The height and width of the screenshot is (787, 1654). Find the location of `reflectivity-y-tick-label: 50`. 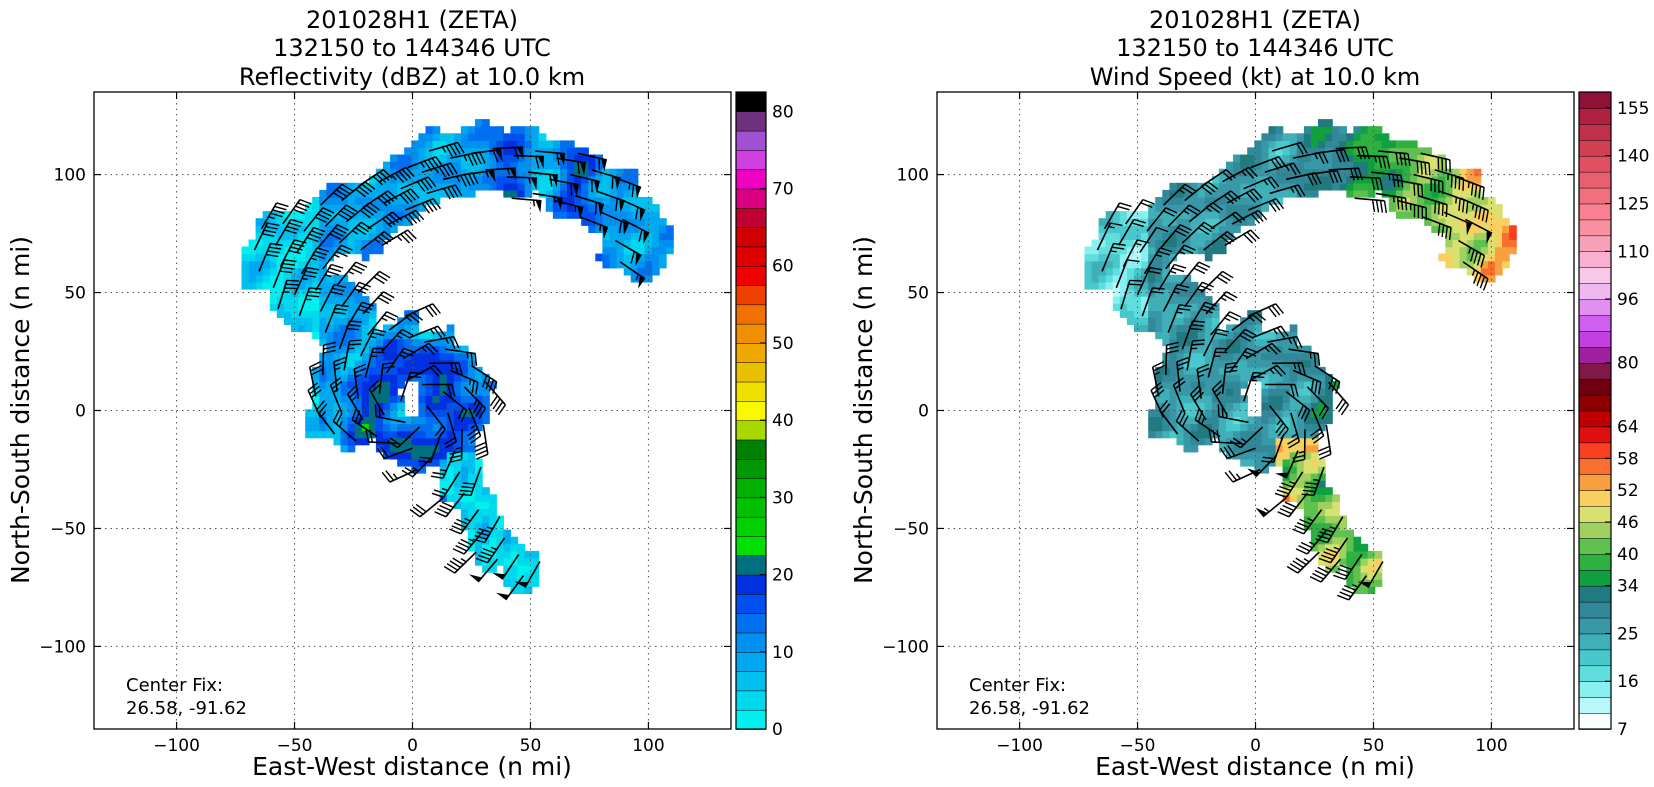

reflectivity-y-tick-label: 50 is located at coordinates (75, 294).